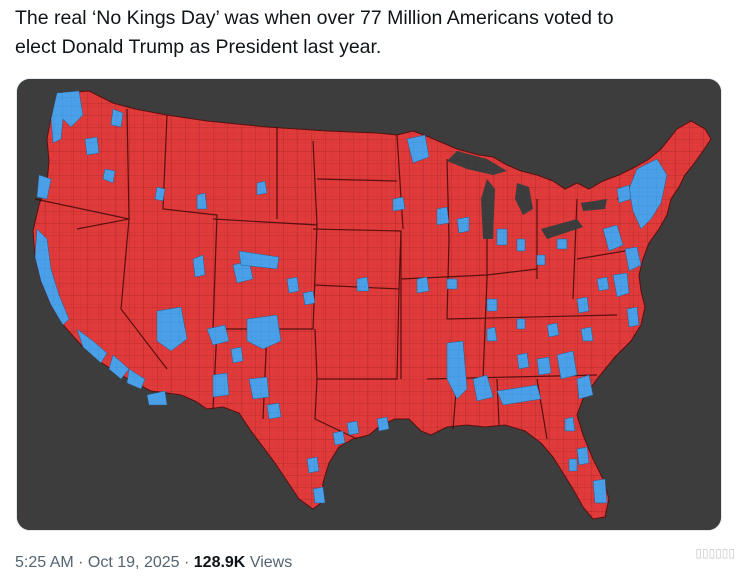  Describe the element at coordinates (44, 562) in the screenshot. I see `tweet-time: 5:25 AM` at that location.